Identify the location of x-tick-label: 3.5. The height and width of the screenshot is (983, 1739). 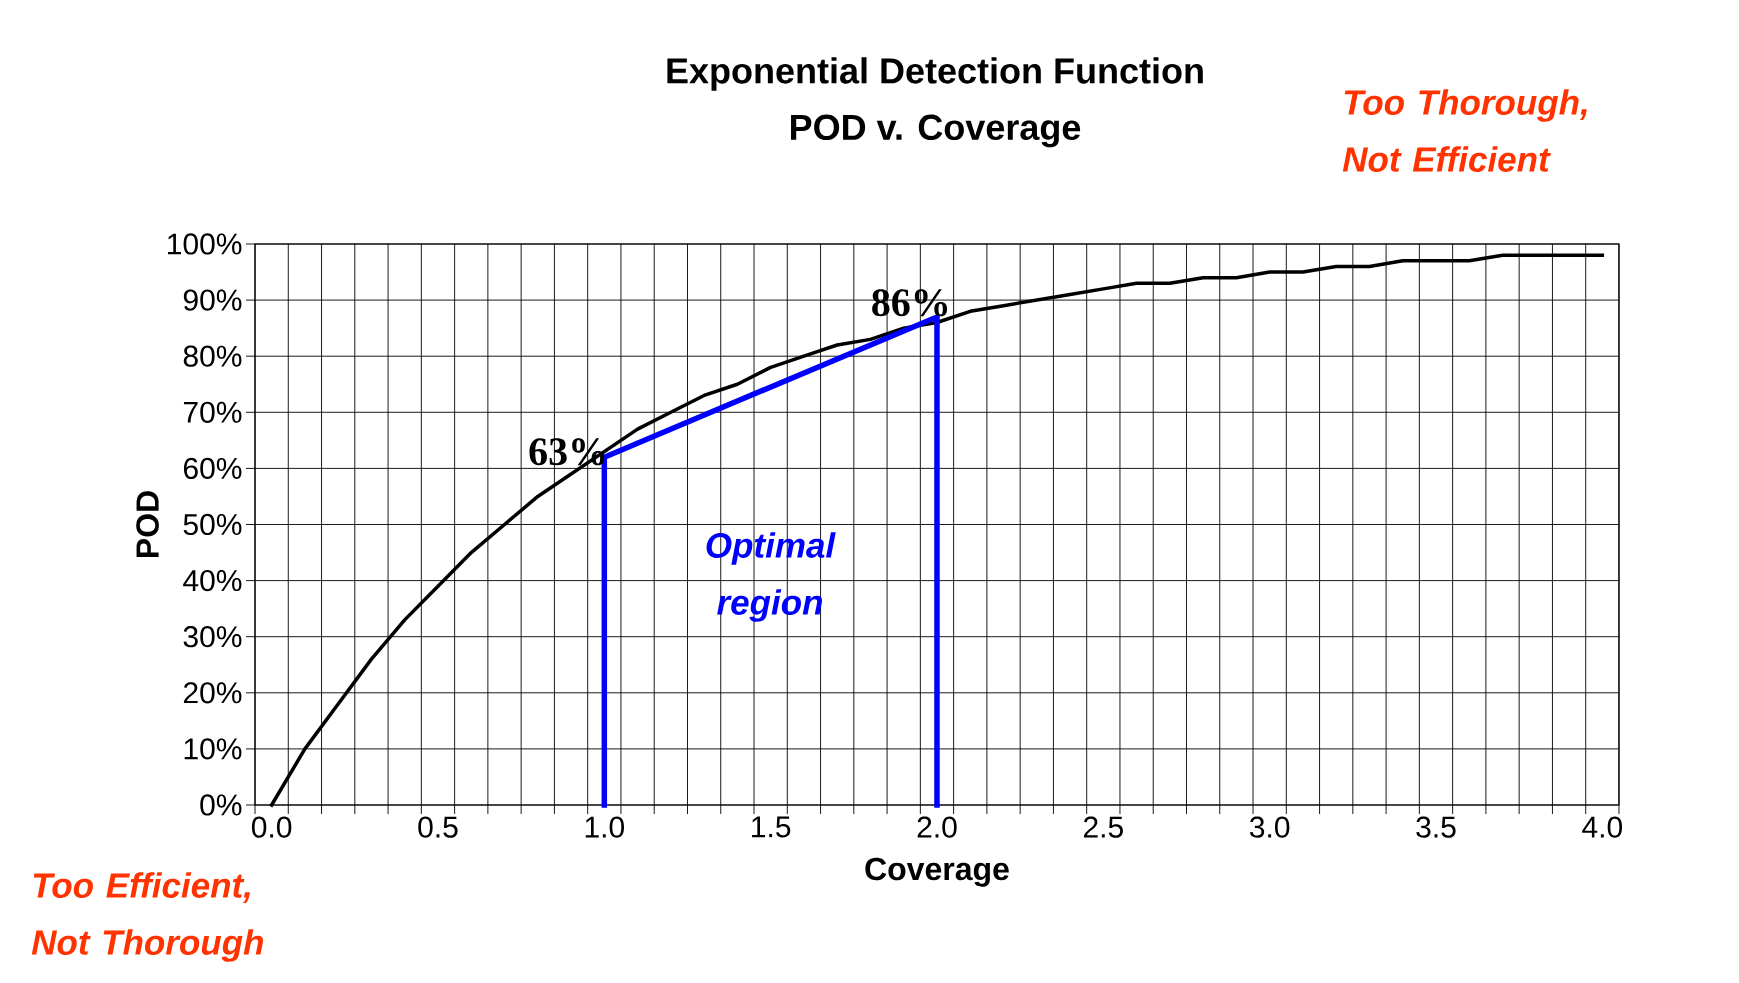
(1436, 827).